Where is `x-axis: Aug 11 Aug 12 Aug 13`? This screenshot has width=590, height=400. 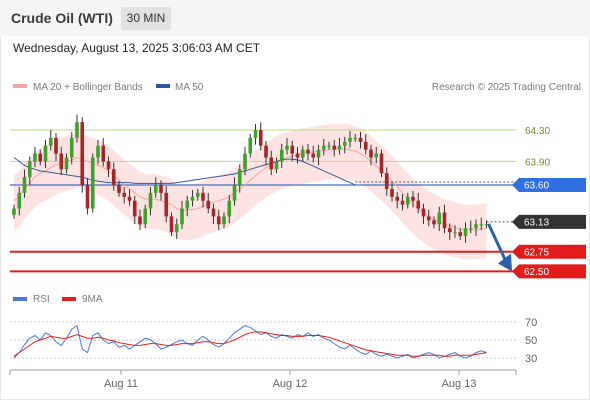 x-axis: Aug 11 Aug 12 Aug 13 is located at coordinates (263, 380).